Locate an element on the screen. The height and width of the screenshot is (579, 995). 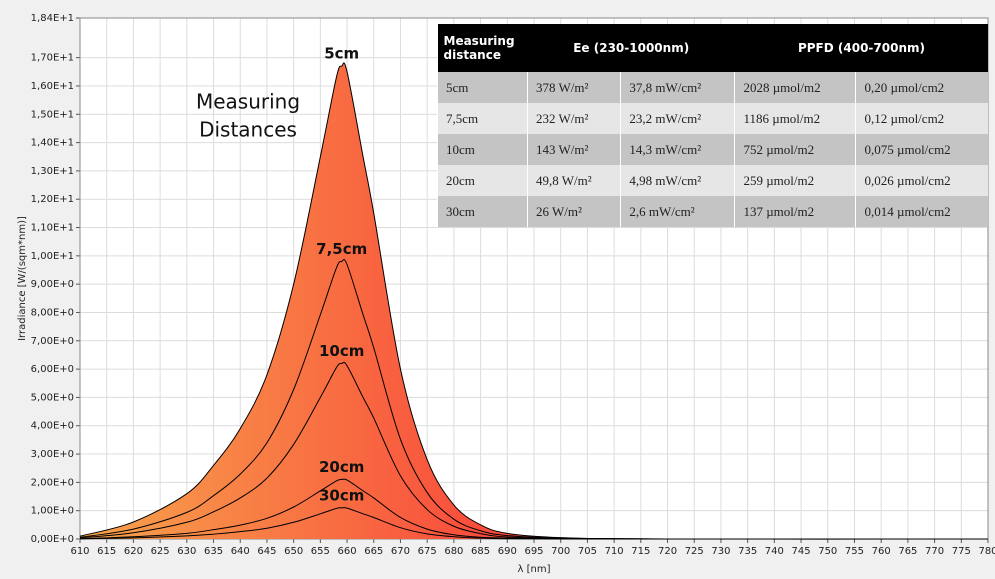
table-cell: 5cm is located at coordinates (482, 87).